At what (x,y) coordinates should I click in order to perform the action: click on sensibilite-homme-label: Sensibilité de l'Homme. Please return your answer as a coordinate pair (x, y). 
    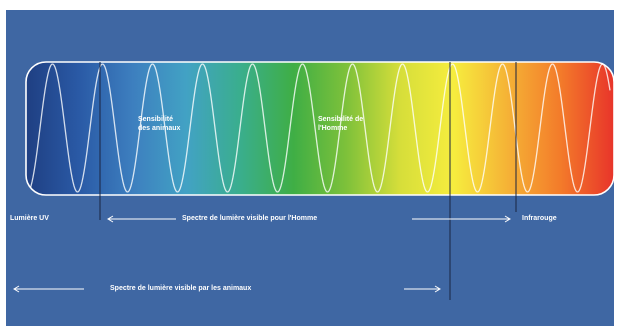
    Looking at the image, I should click on (340, 124).